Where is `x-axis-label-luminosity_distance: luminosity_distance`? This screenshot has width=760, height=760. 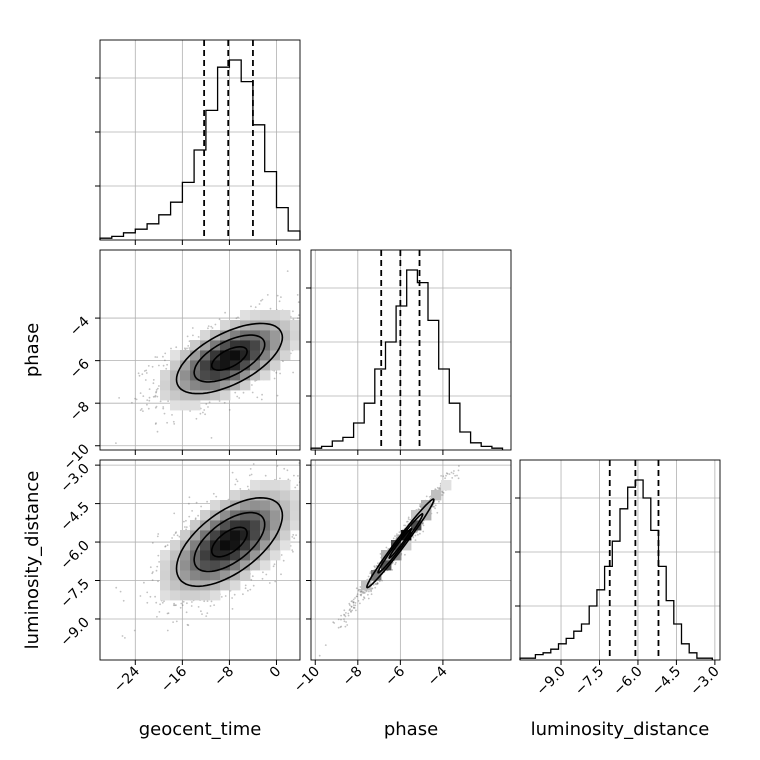
x-axis-label-luminosity_distance: luminosity_distance is located at coordinates (620, 729).